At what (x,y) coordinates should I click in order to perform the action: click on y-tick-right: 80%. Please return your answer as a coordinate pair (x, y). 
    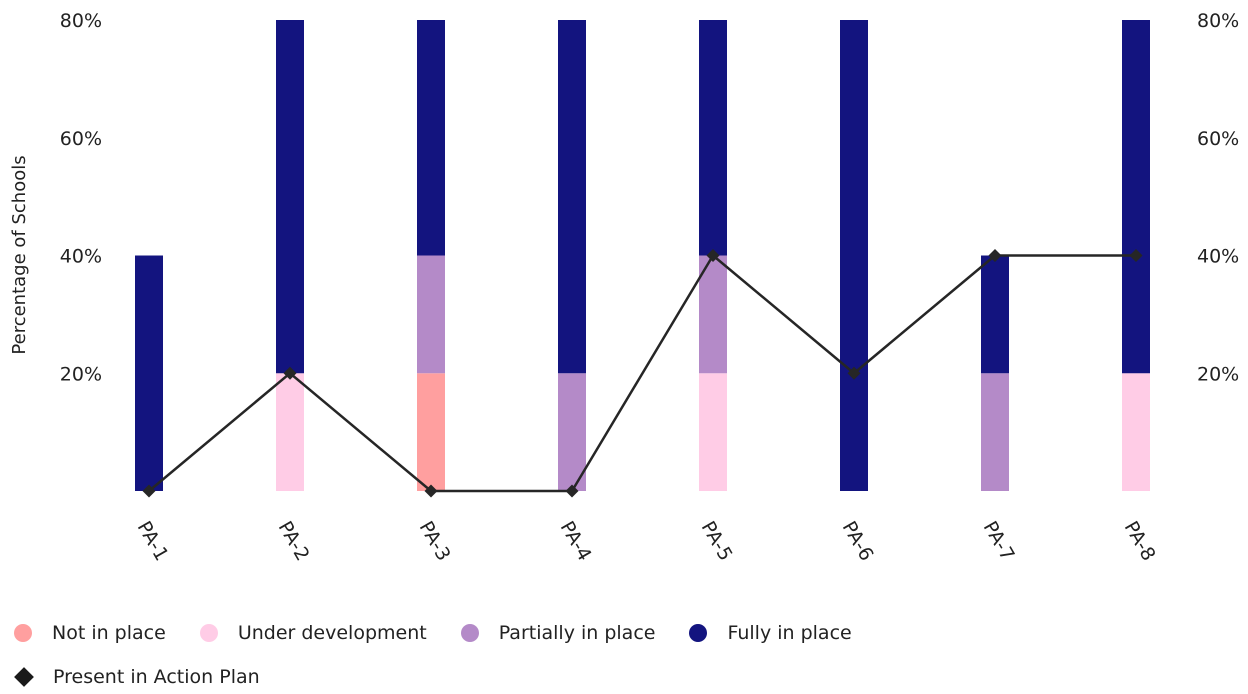
    Looking at the image, I should click on (1218, 21).